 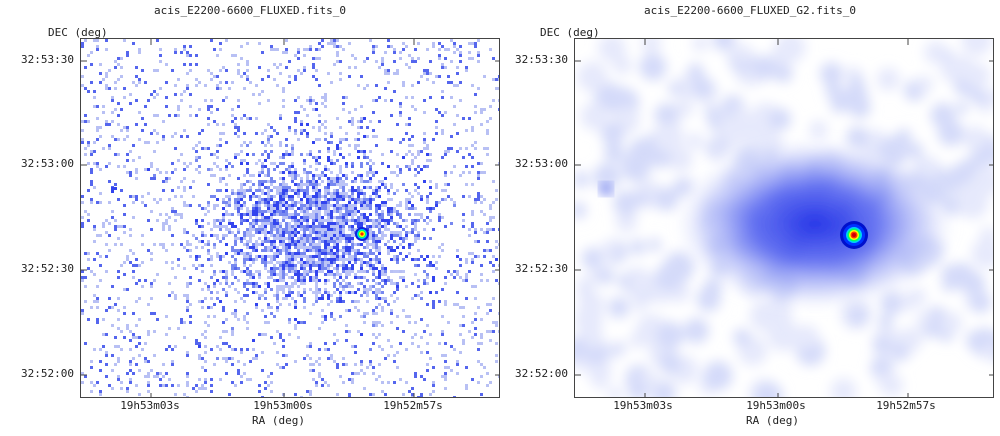 I want to click on x-tick-label: 19h53m00s, so click(x=283, y=405).